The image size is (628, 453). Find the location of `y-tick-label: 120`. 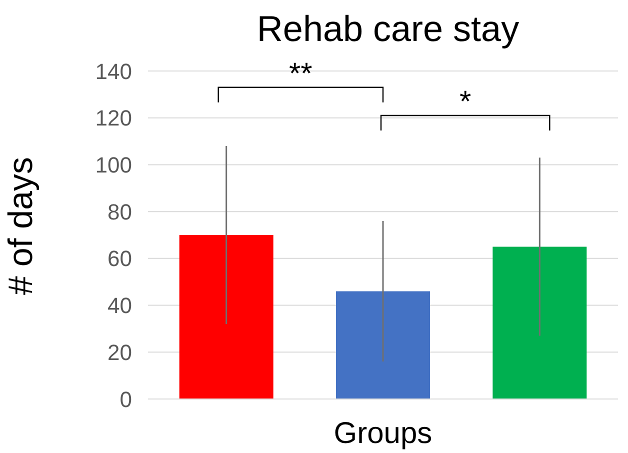

y-tick-label: 120 is located at coordinates (113, 118).